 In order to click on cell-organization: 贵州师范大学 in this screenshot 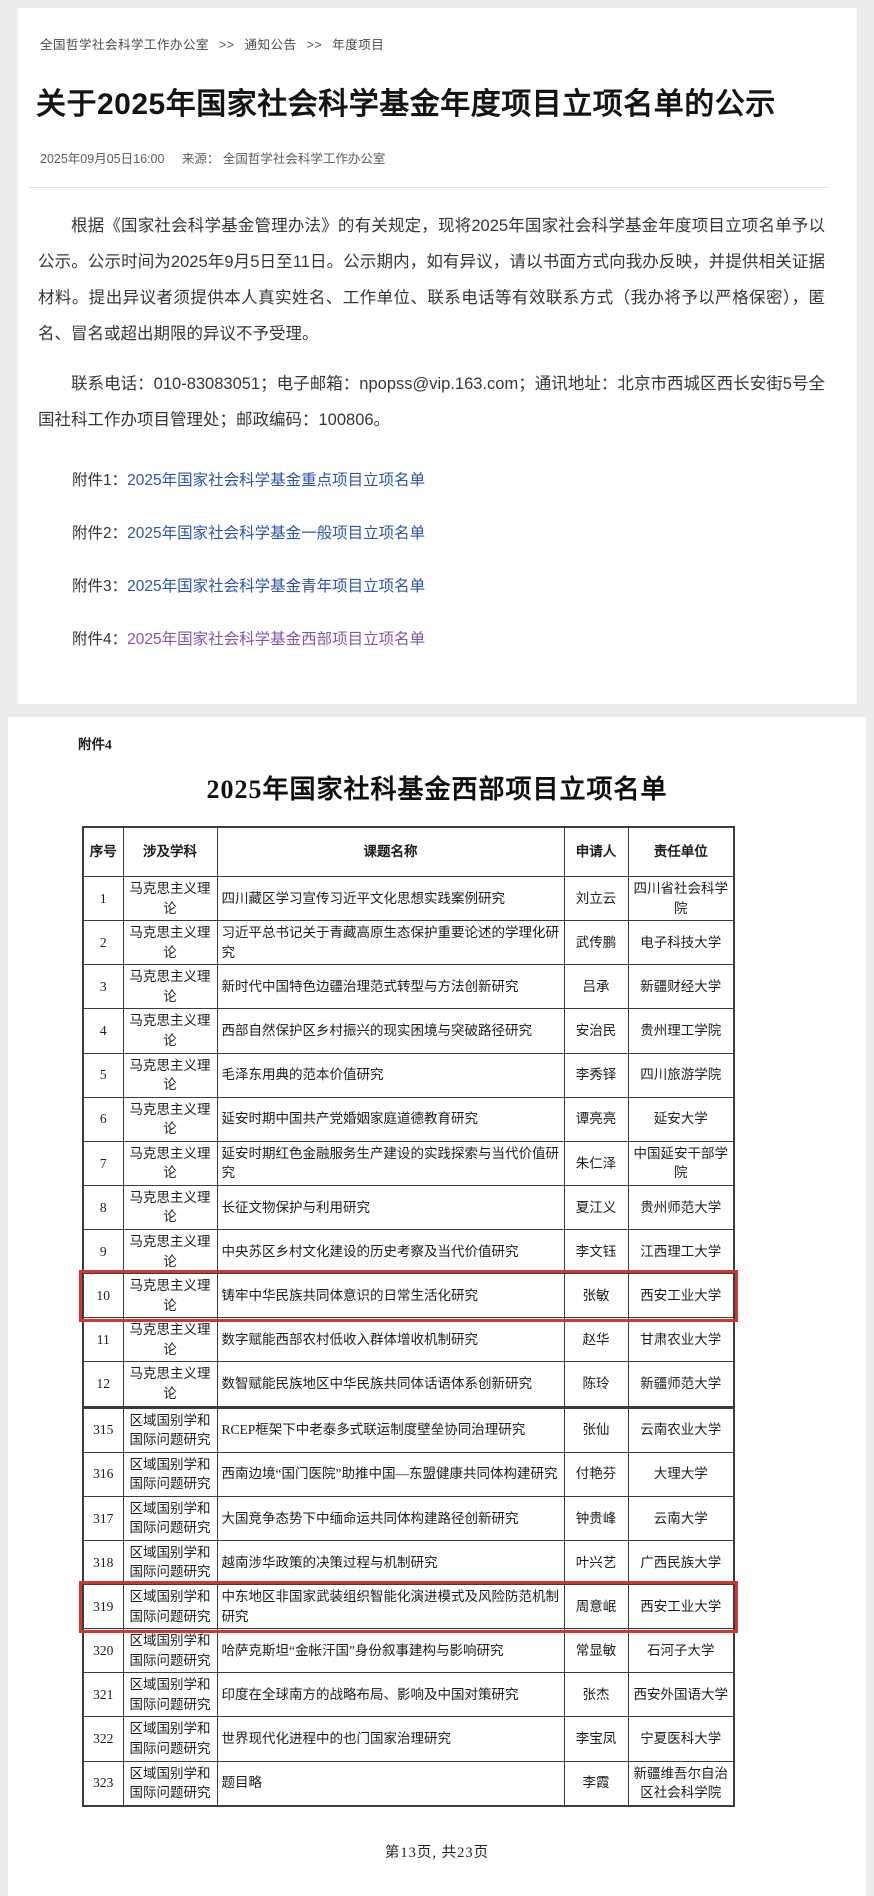, I will do `click(681, 1207)`.